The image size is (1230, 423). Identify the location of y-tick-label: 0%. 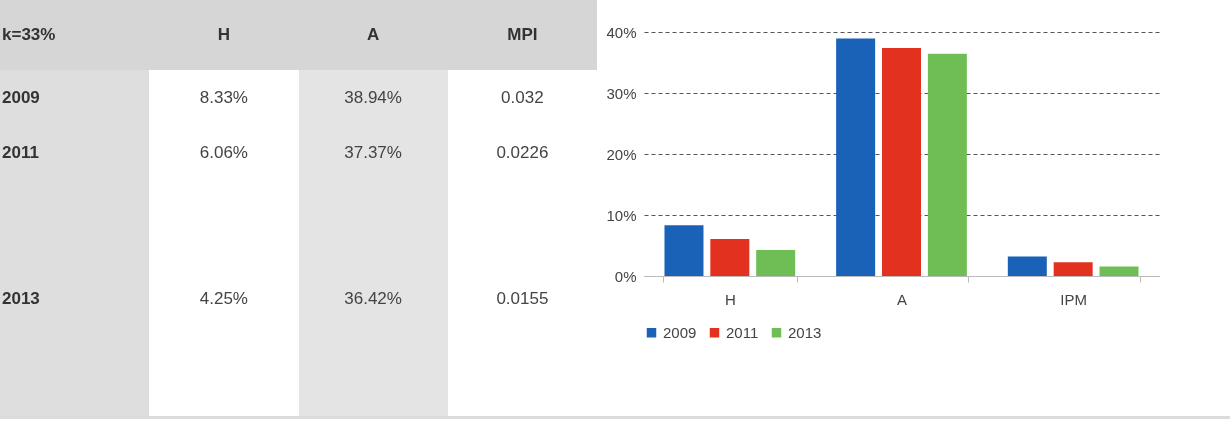
(625, 276).